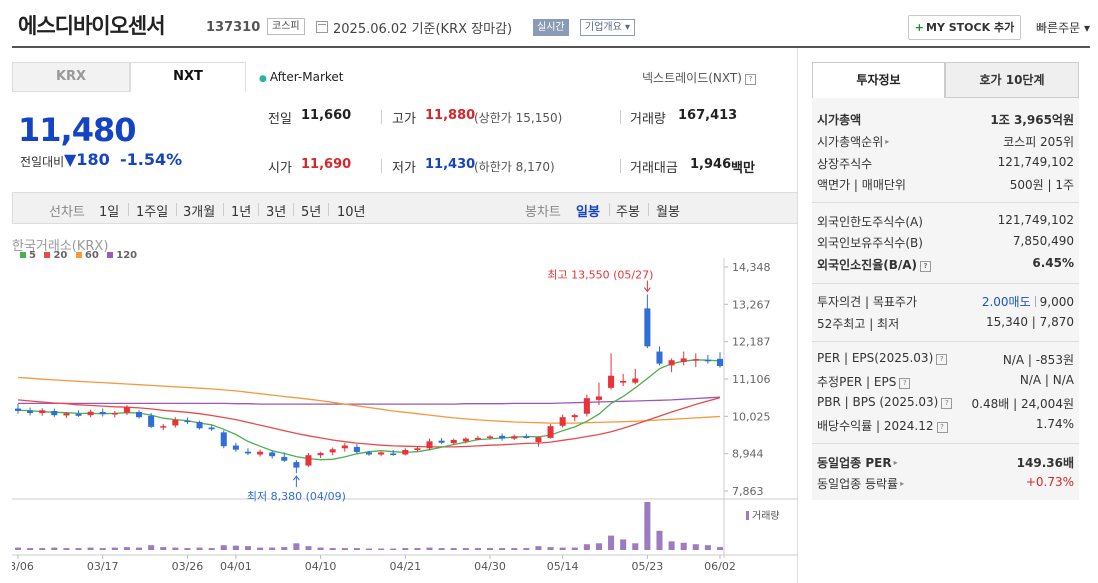  What do you see at coordinates (850, 142) in the screenshot?
I see `market-cap-rank-text: 시가총액순위` at bounding box center [850, 142].